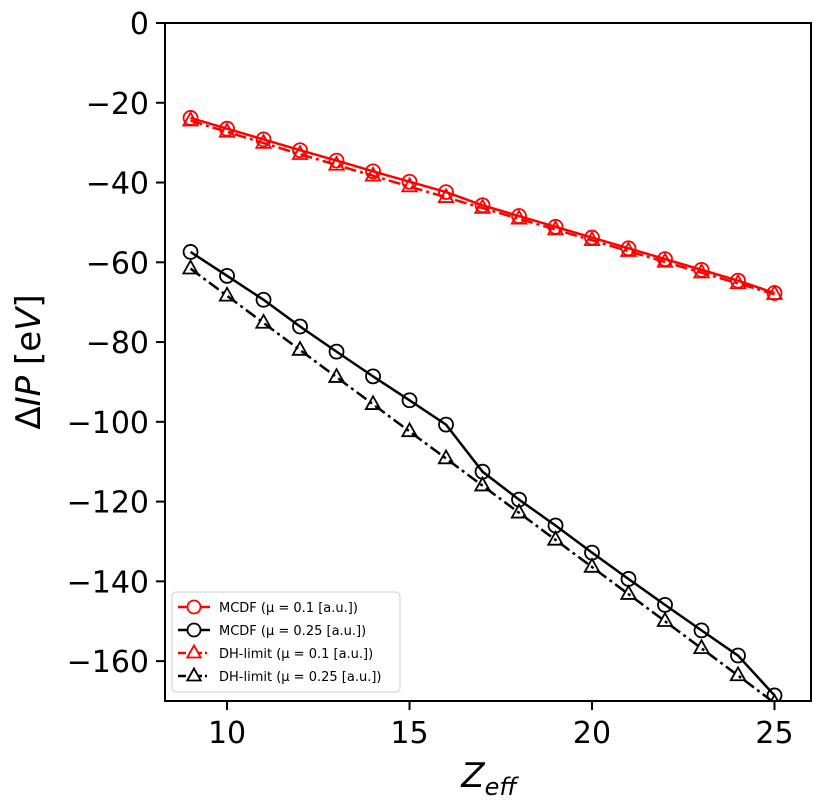 The image size is (831, 802). I want to click on x-axis-ticks: 10 15 20 25, so click(501, 726).